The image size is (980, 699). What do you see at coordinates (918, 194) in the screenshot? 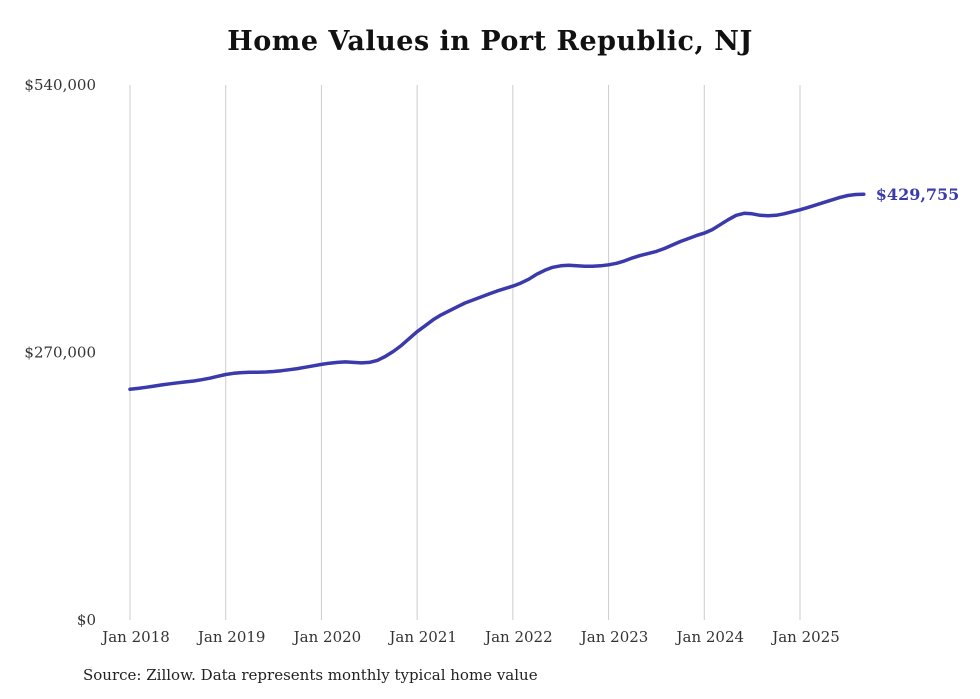
I see `end-value-label: $429,755` at bounding box center [918, 194].